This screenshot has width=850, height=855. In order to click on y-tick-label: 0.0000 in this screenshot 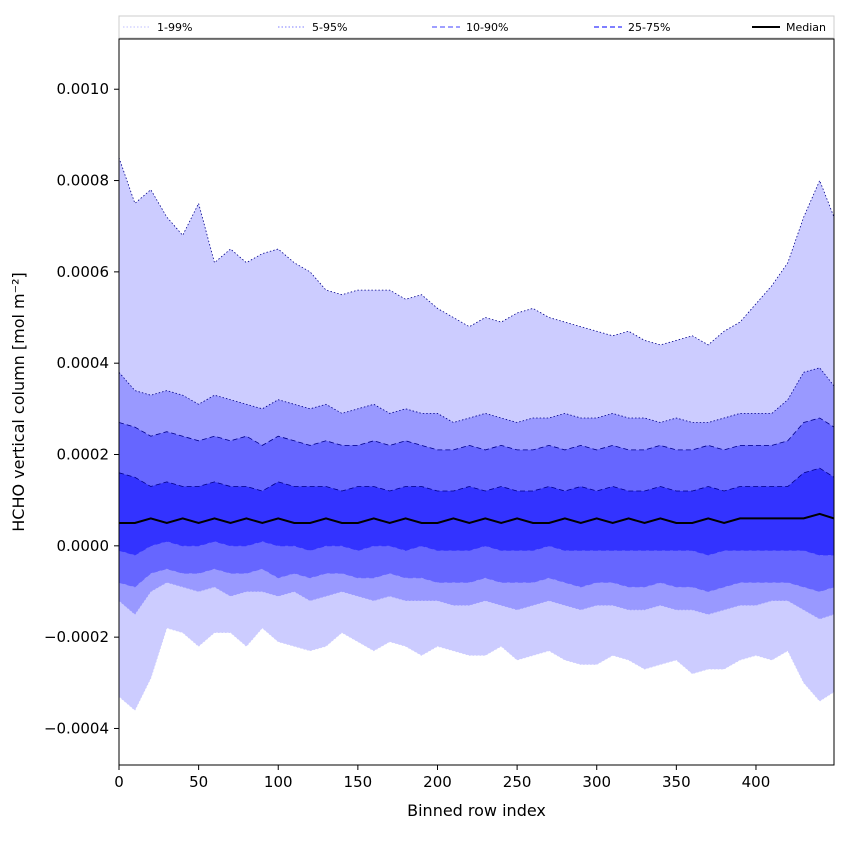, I will do `click(83, 546)`.